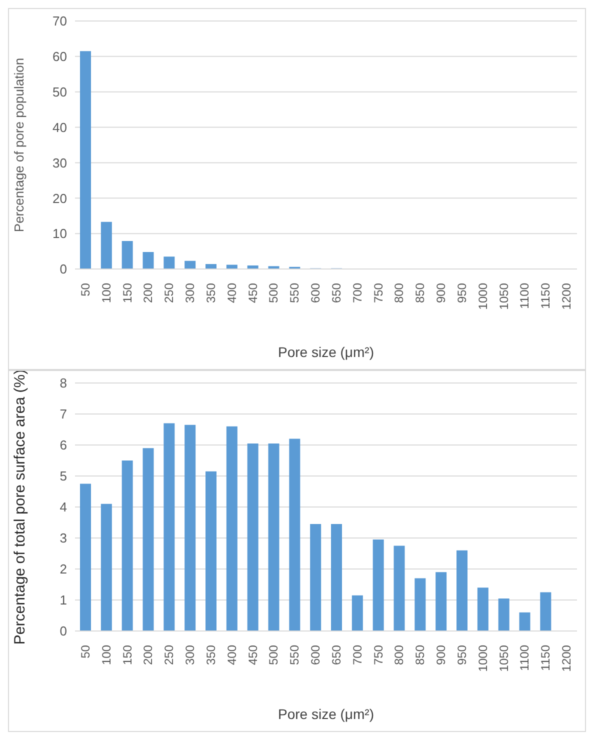 This screenshot has width=594, height=742. I want to click on y-tick-label: 5, so click(63, 476).